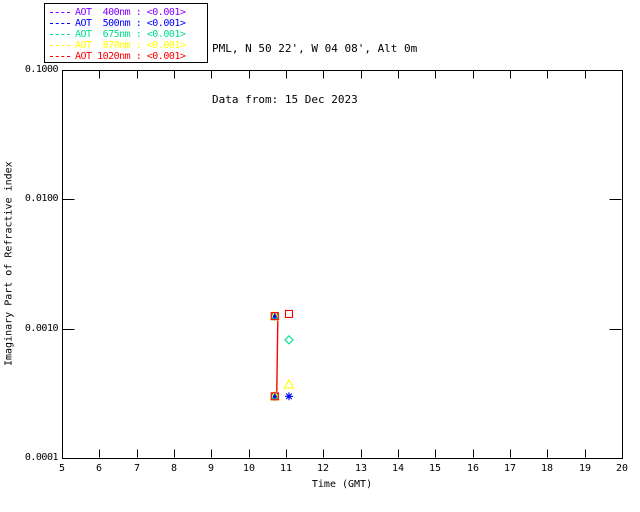  Describe the element at coordinates (435, 468) in the screenshot. I see `x-tick-label: 15` at that location.